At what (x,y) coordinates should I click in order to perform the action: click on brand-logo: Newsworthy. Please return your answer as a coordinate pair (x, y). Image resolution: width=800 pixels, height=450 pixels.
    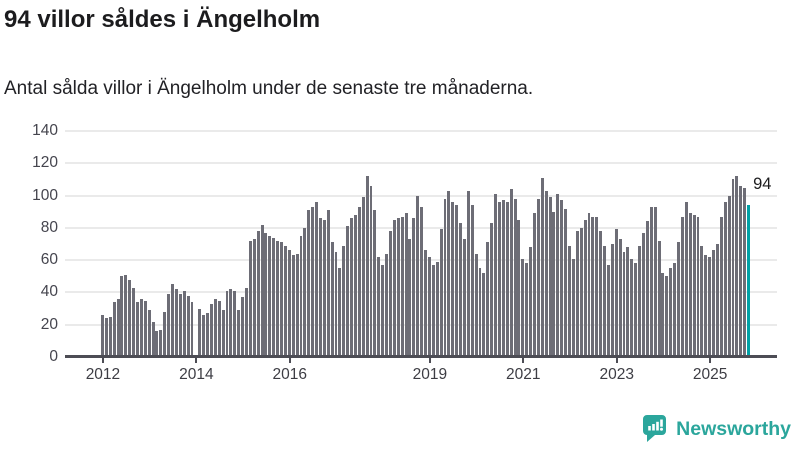
    Looking at the image, I should click on (717, 429).